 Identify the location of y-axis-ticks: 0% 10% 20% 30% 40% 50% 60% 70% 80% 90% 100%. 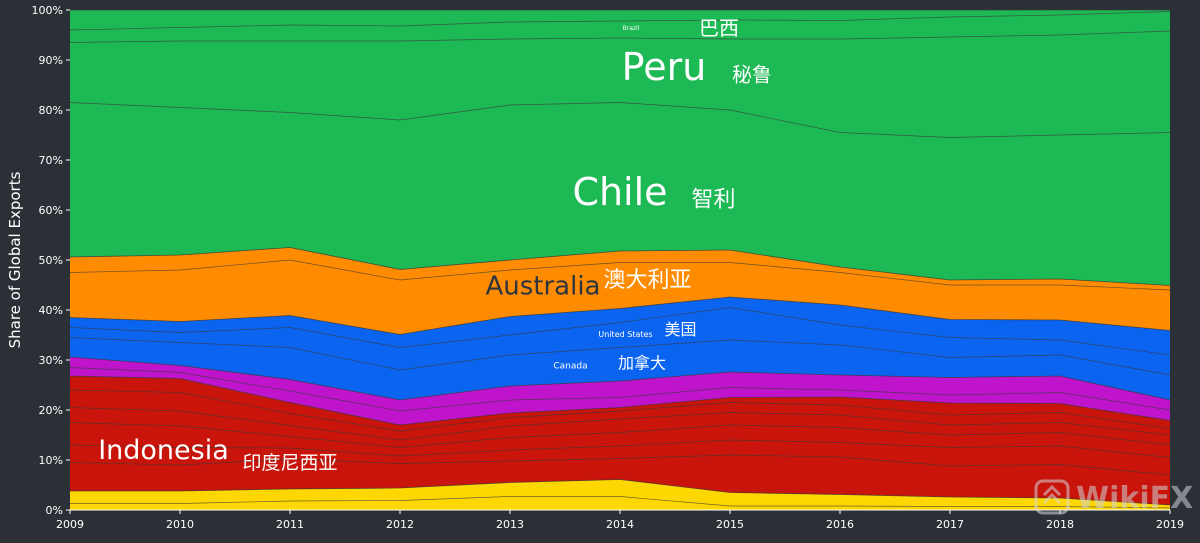
(51, 260).